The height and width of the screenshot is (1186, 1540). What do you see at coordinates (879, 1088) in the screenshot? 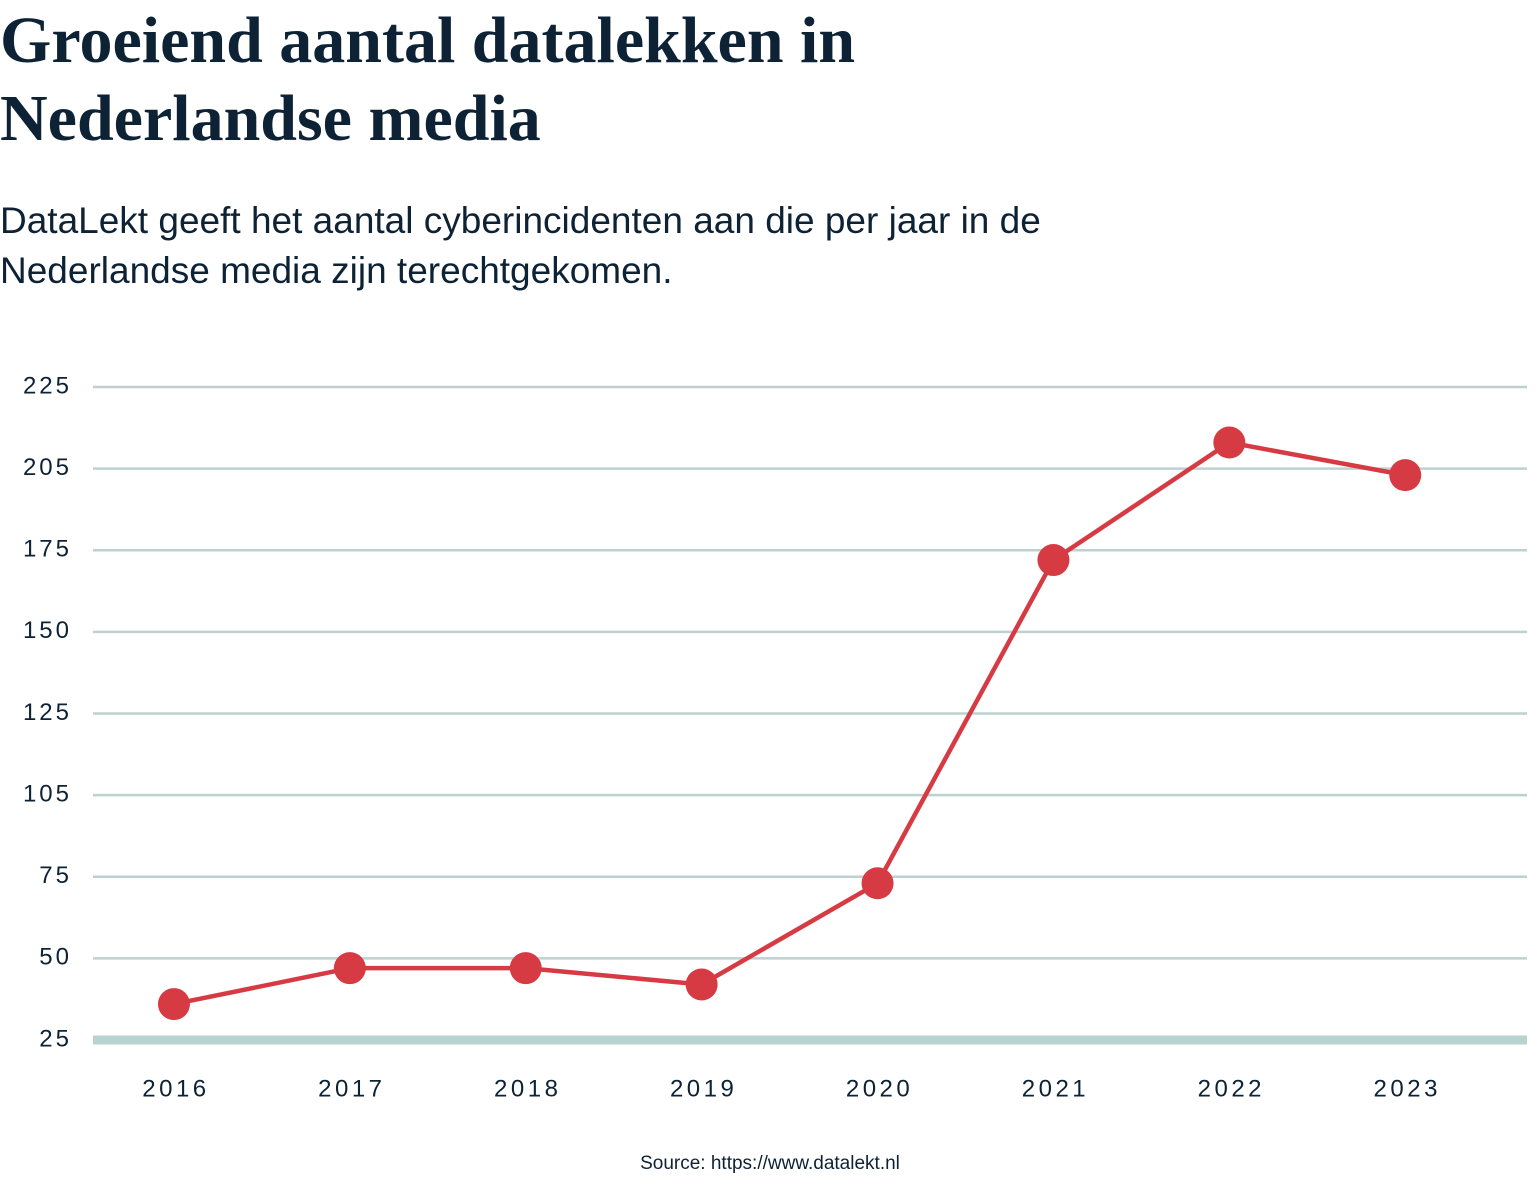
I see `x-tick-label: 2020` at bounding box center [879, 1088].